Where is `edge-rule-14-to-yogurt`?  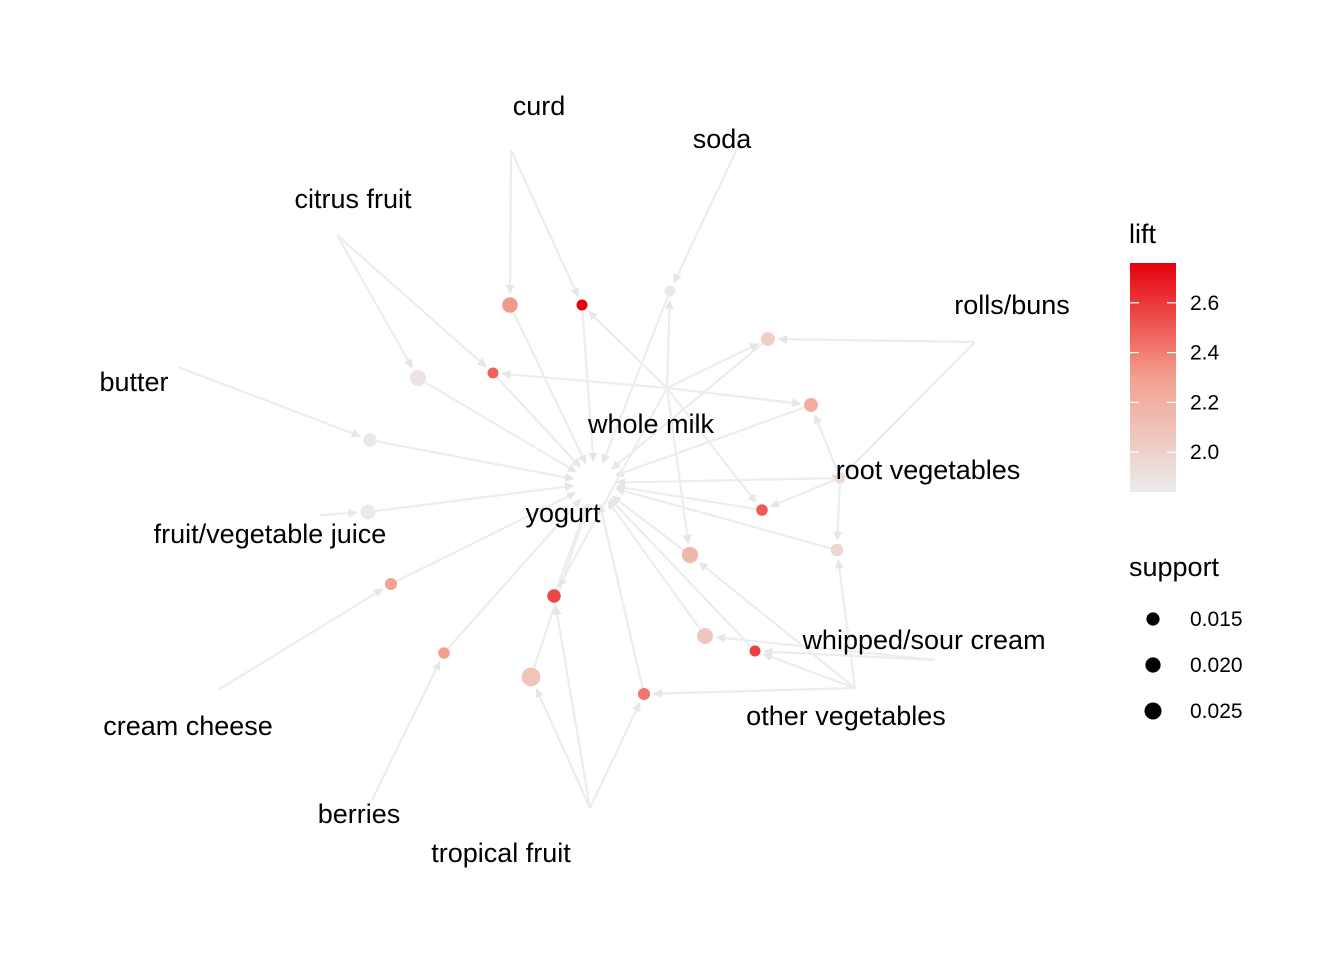 edge-rule-14-to-yogurt is located at coordinates (572, 546).